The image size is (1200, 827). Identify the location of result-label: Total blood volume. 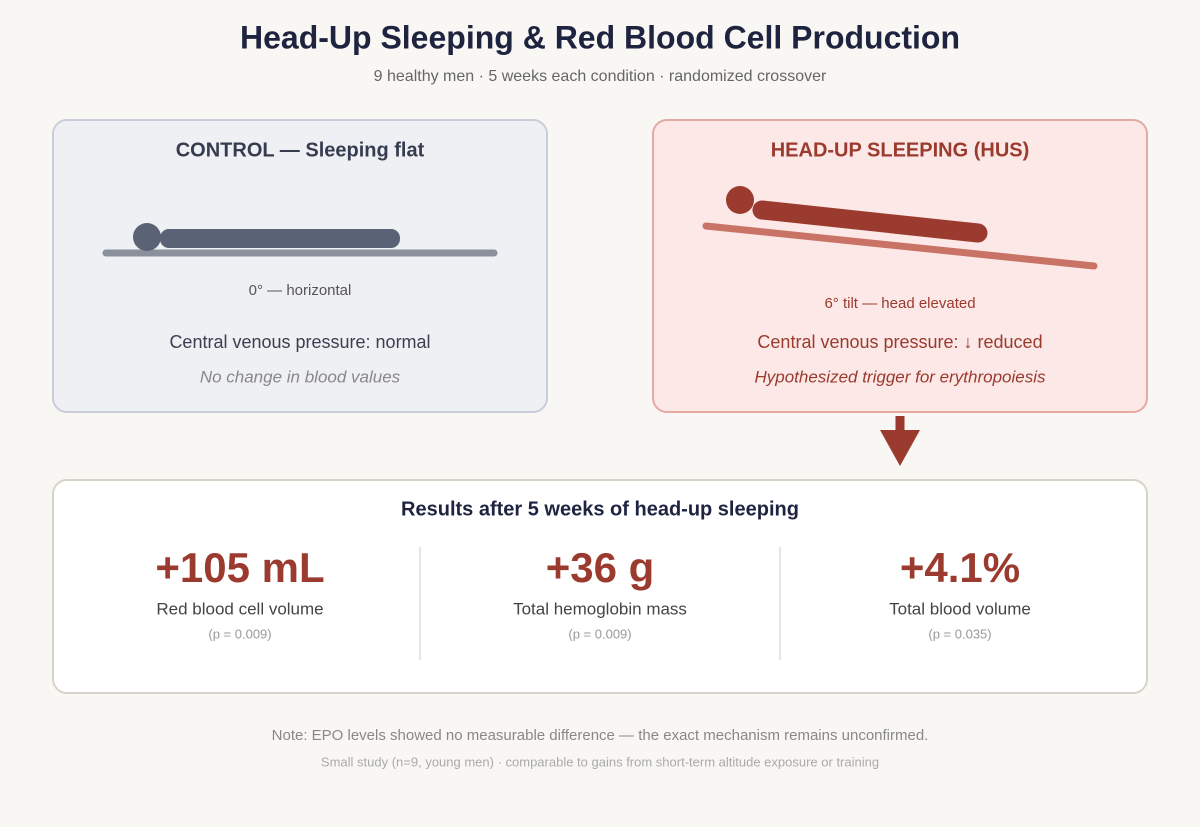
(960, 608).